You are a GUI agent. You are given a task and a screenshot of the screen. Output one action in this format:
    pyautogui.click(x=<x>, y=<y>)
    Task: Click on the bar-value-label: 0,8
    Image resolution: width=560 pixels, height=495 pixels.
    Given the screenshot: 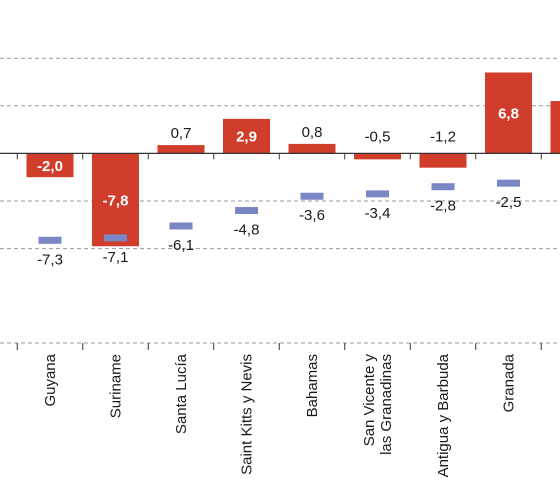 What is the action you would take?
    pyautogui.click(x=312, y=132)
    